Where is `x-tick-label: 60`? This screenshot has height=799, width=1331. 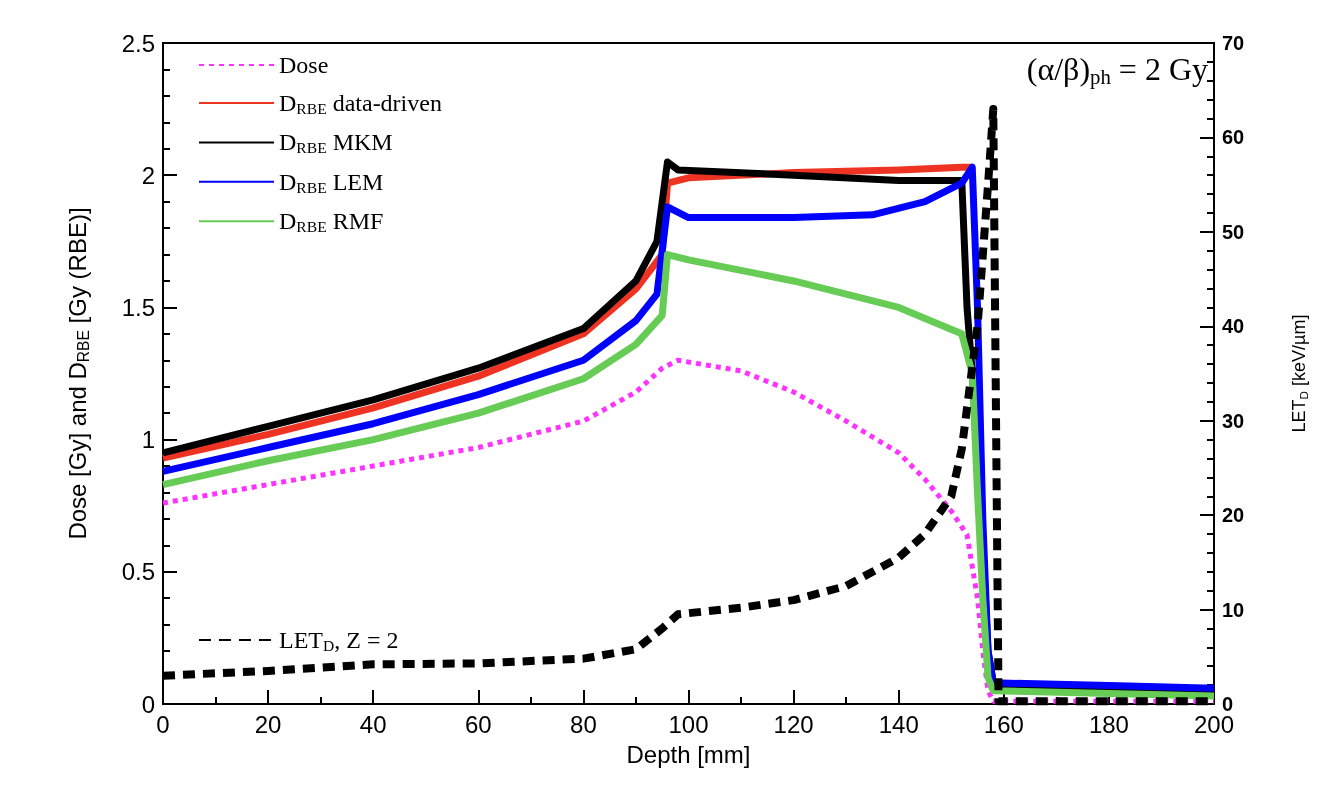 x-tick-label: 60 is located at coordinates (478, 724).